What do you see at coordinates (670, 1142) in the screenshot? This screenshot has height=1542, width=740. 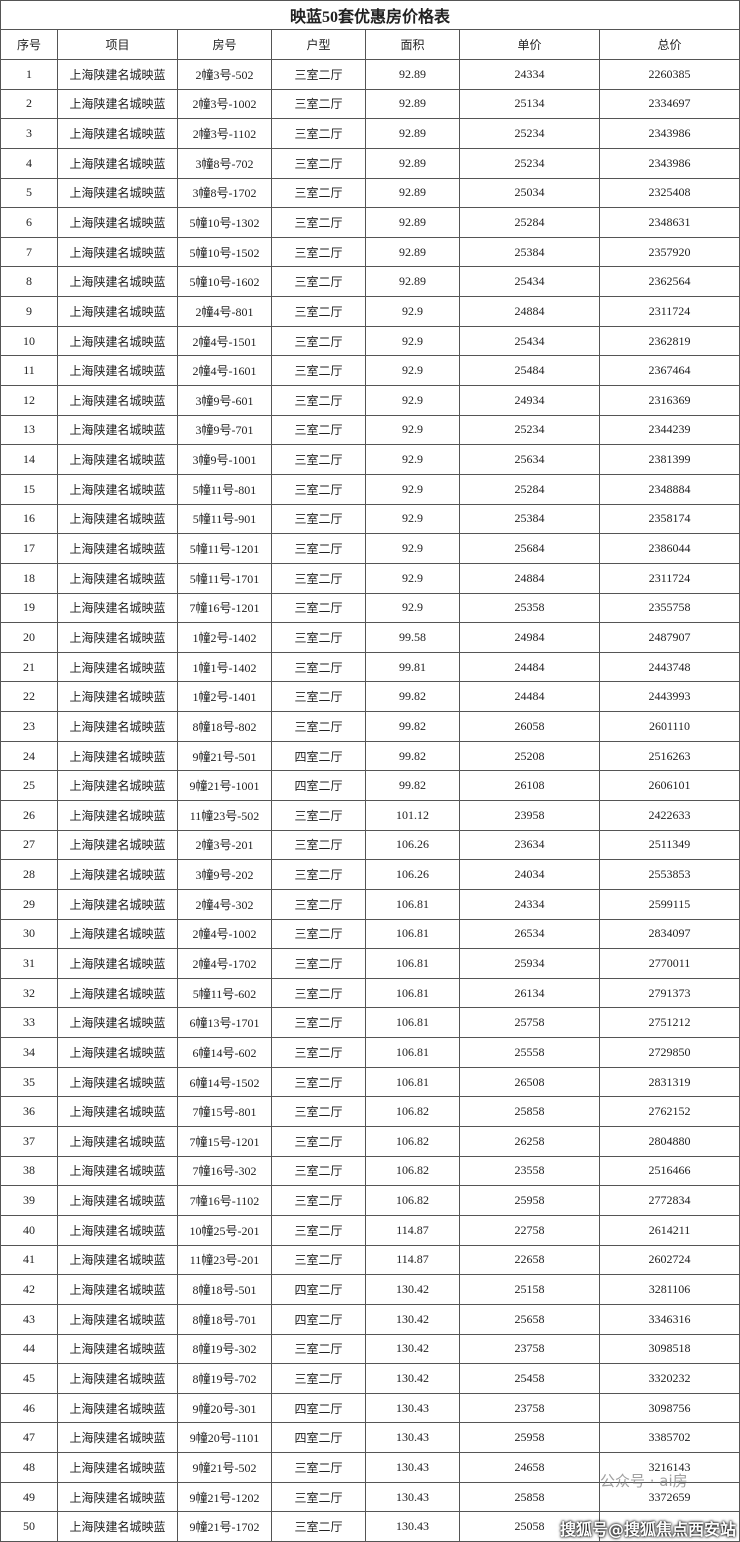 I see `table-cell: 2804880` at bounding box center [670, 1142].